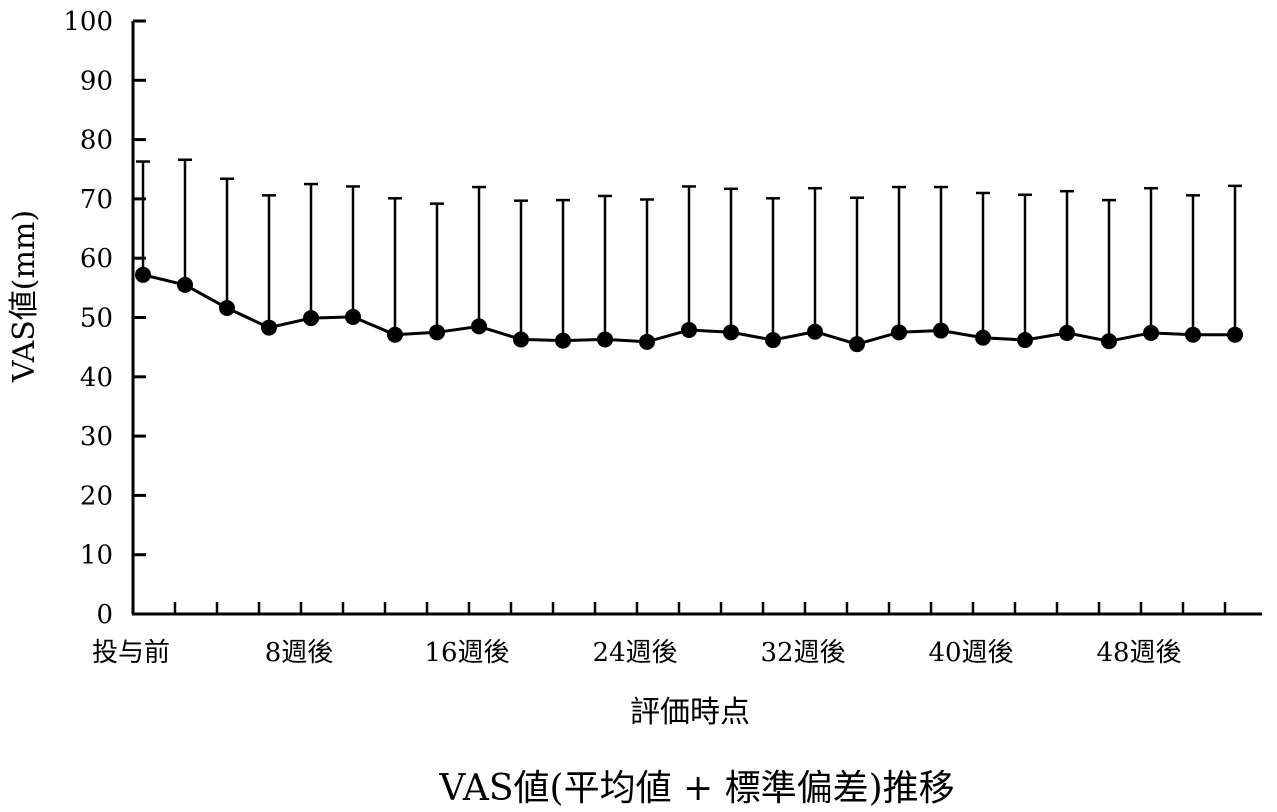 This screenshot has width=1277, height=812. What do you see at coordinates (96, 496) in the screenshot?
I see `y-tick-label: 20` at bounding box center [96, 496].